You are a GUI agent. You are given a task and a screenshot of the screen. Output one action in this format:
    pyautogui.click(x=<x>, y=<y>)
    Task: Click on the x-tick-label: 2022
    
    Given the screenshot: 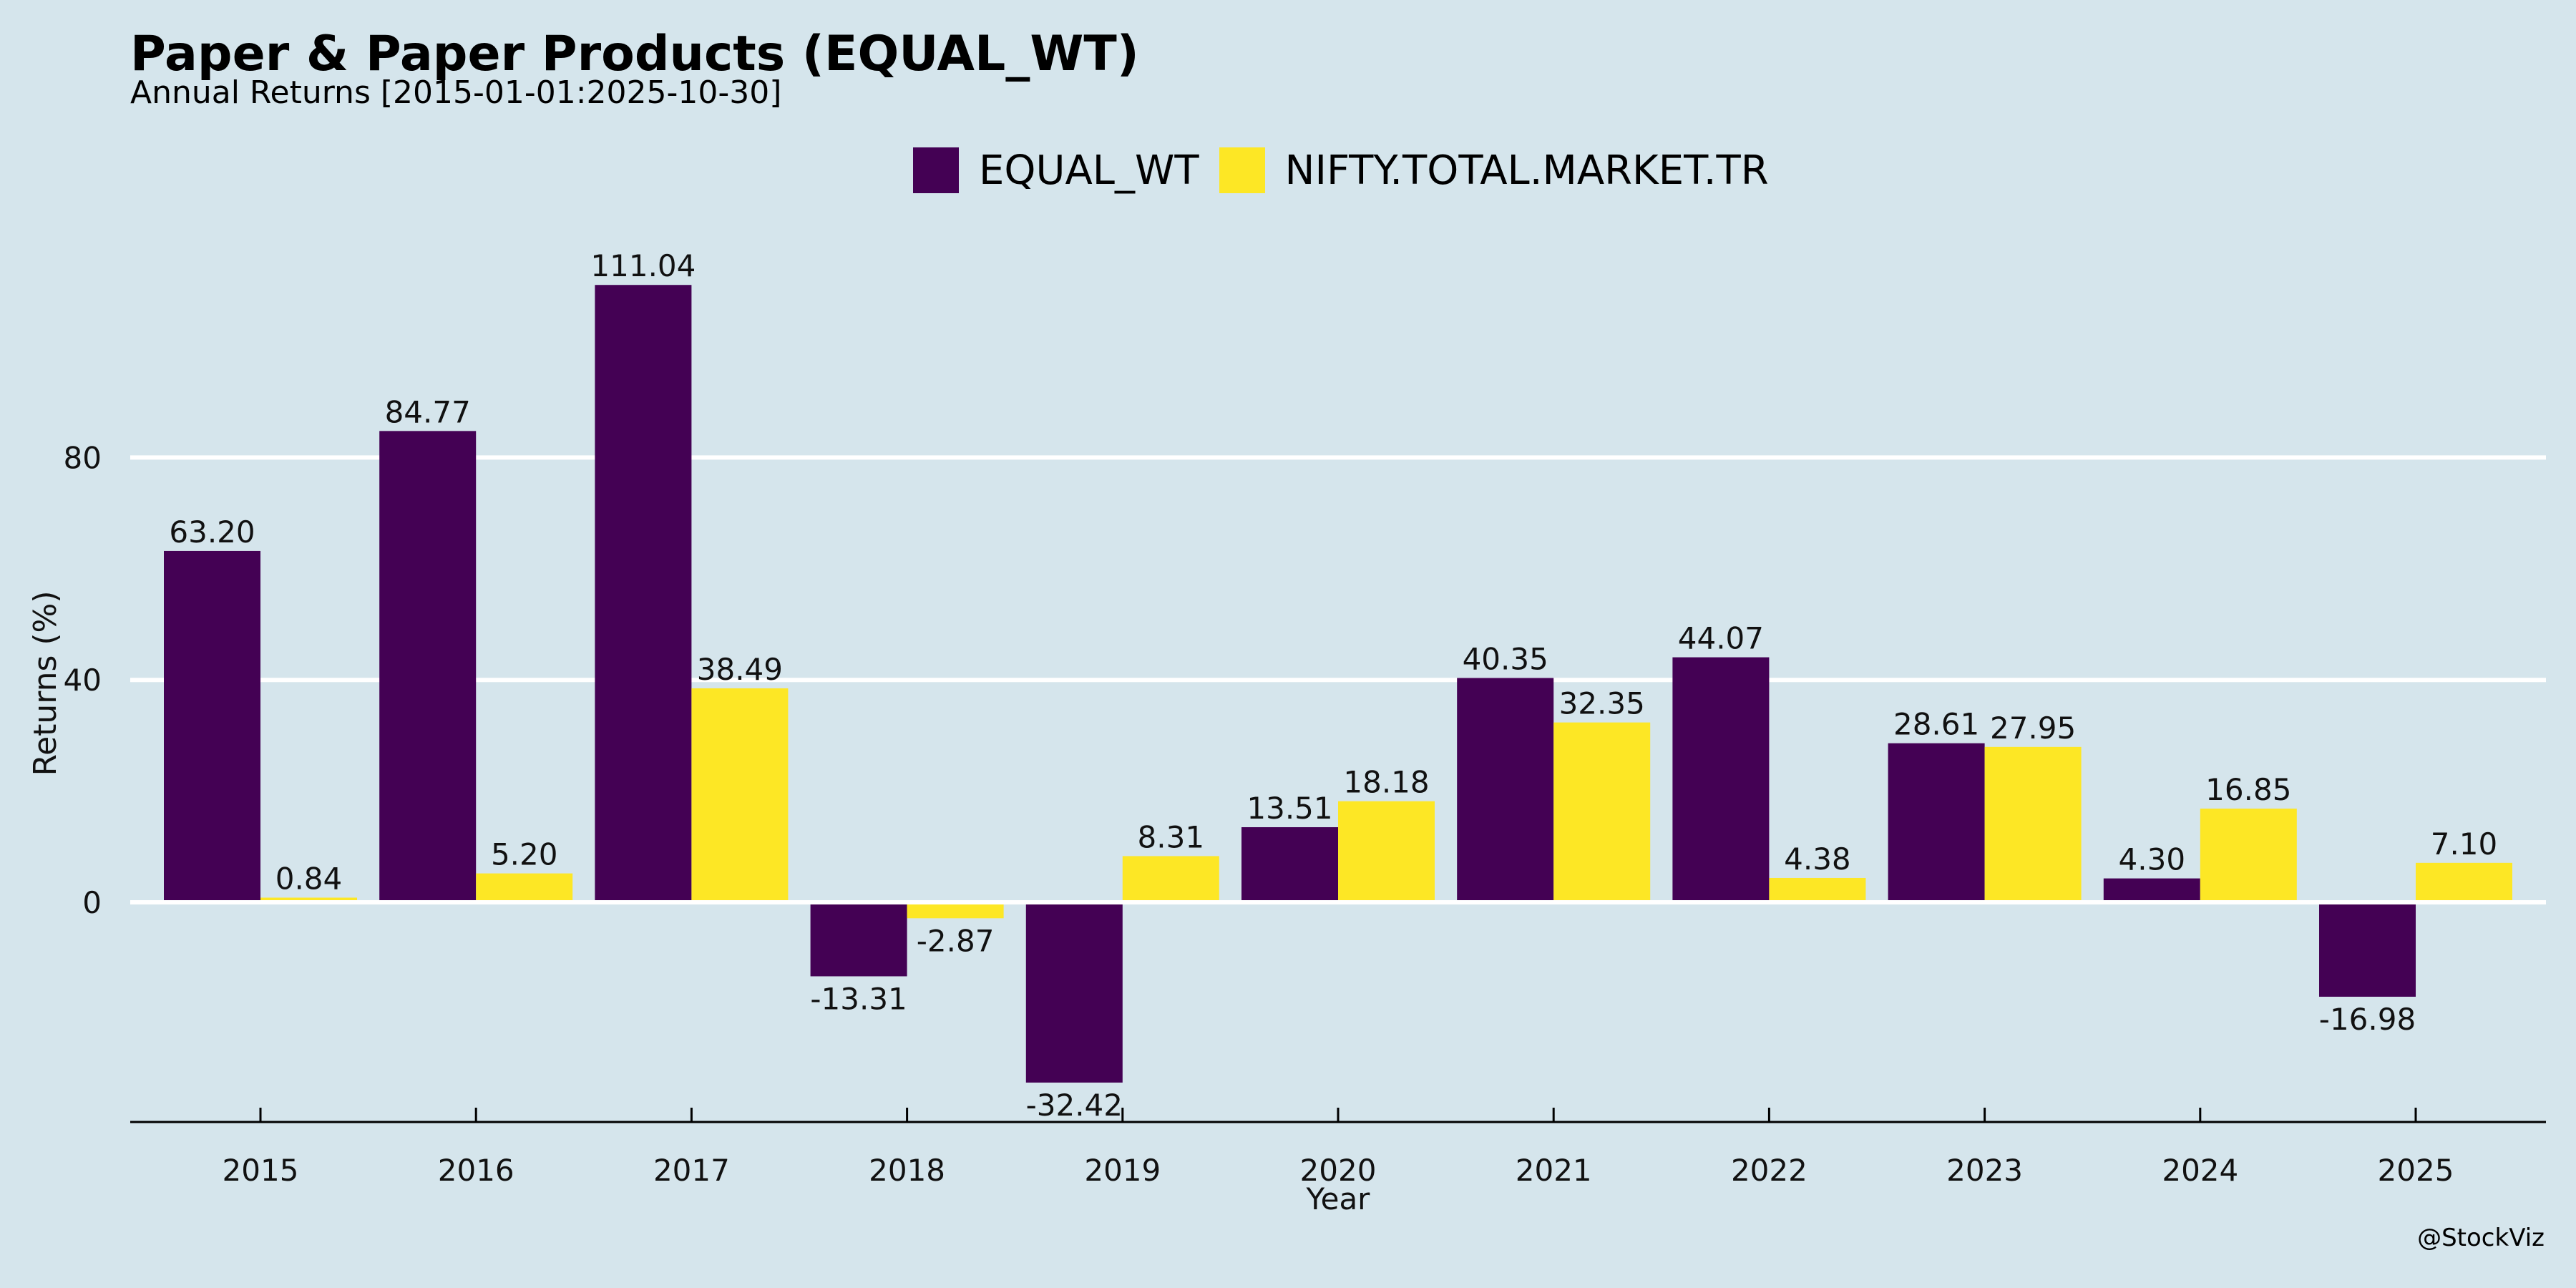 What is the action you would take?
    pyautogui.click(x=1769, y=1170)
    